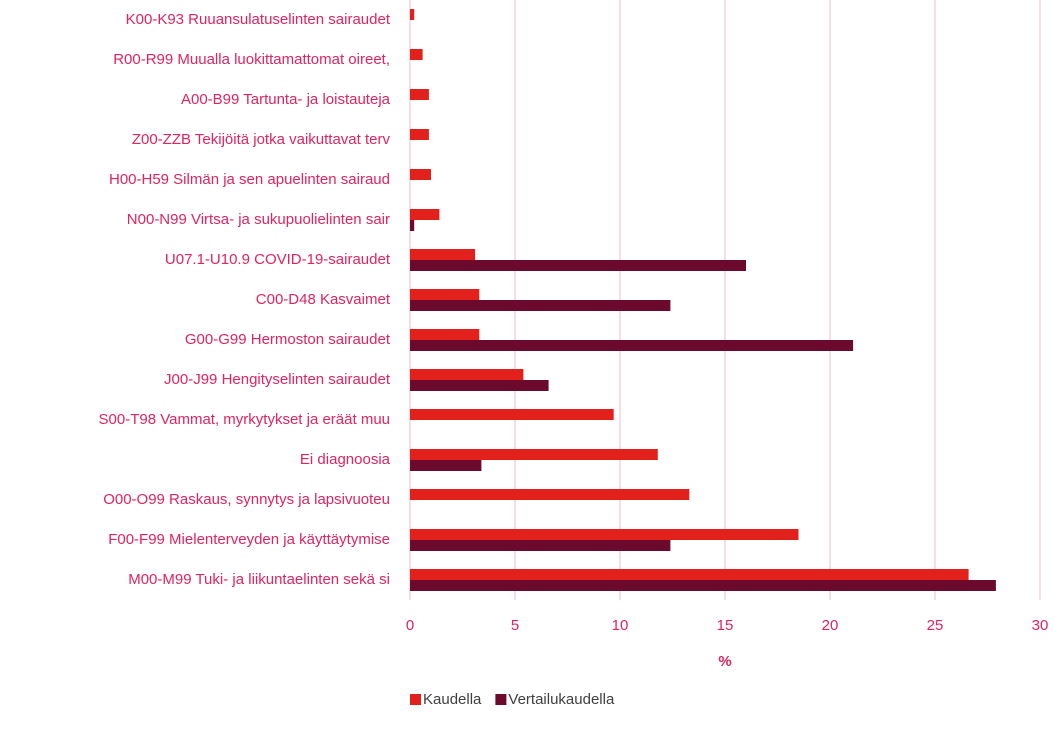 Image resolution: width=1054 pixels, height=735 pixels. What do you see at coordinates (620, 625) in the screenshot?
I see `x-tick-label: 10` at bounding box center [620, 625].